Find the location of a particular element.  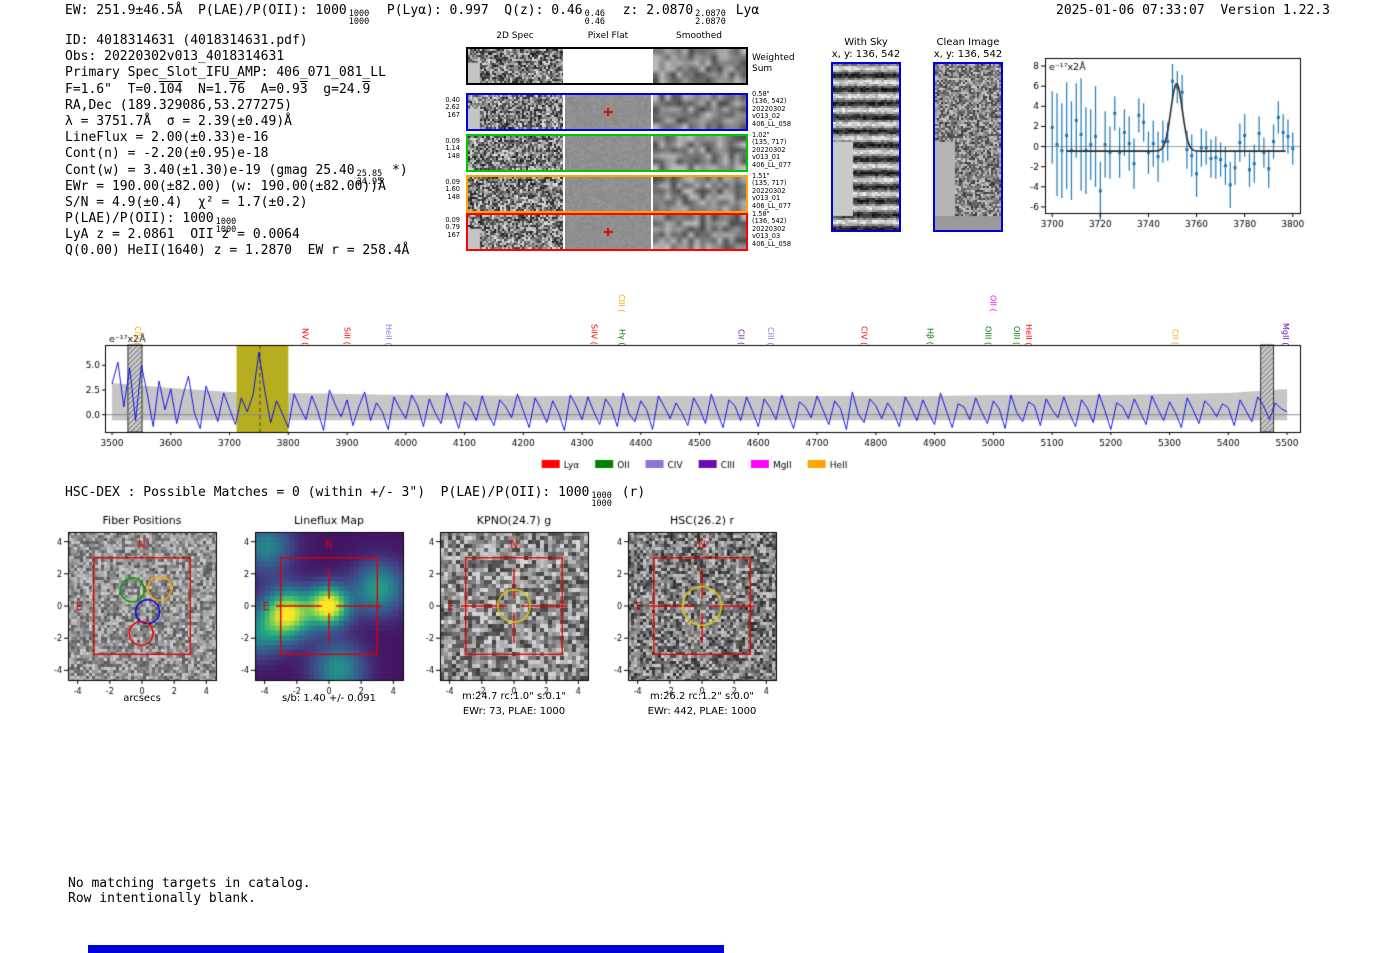

emission-line-label: OII ( is located at coordinates (993, 303).